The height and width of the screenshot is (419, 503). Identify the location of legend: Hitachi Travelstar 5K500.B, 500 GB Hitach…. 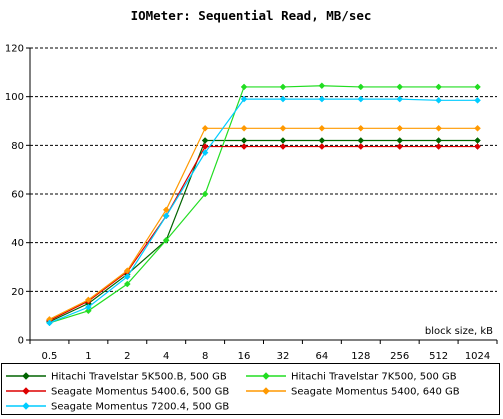
(250, 389).